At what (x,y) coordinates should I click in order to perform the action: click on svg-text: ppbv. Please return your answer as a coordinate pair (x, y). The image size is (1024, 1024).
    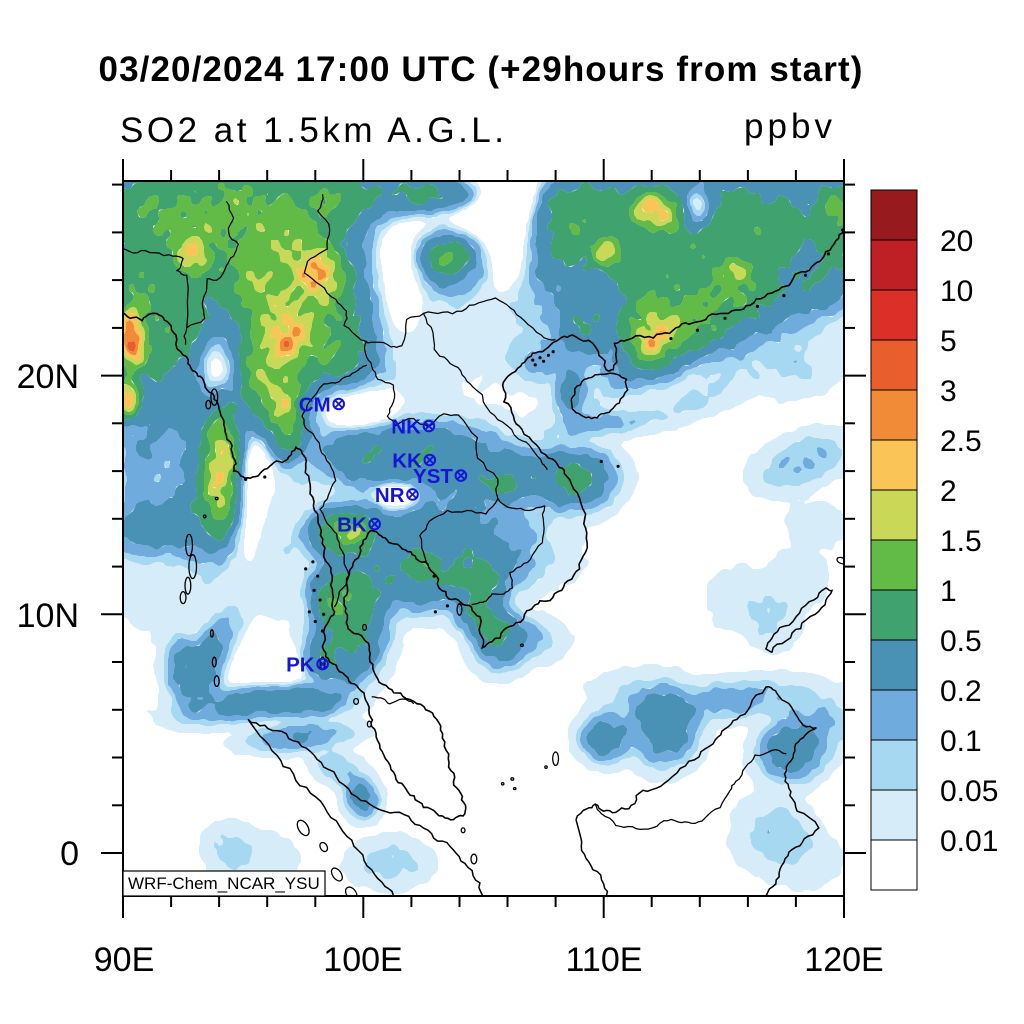
    Looking at the image, I should click on (790, 126).